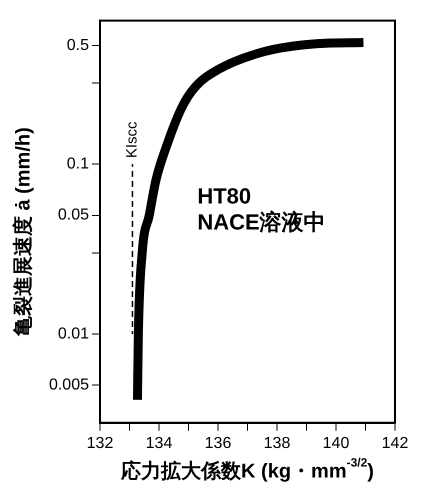  Describe the element at coordinates (74, 215) in the screenshot. I see `y-tick-label: 0.05` at that location.